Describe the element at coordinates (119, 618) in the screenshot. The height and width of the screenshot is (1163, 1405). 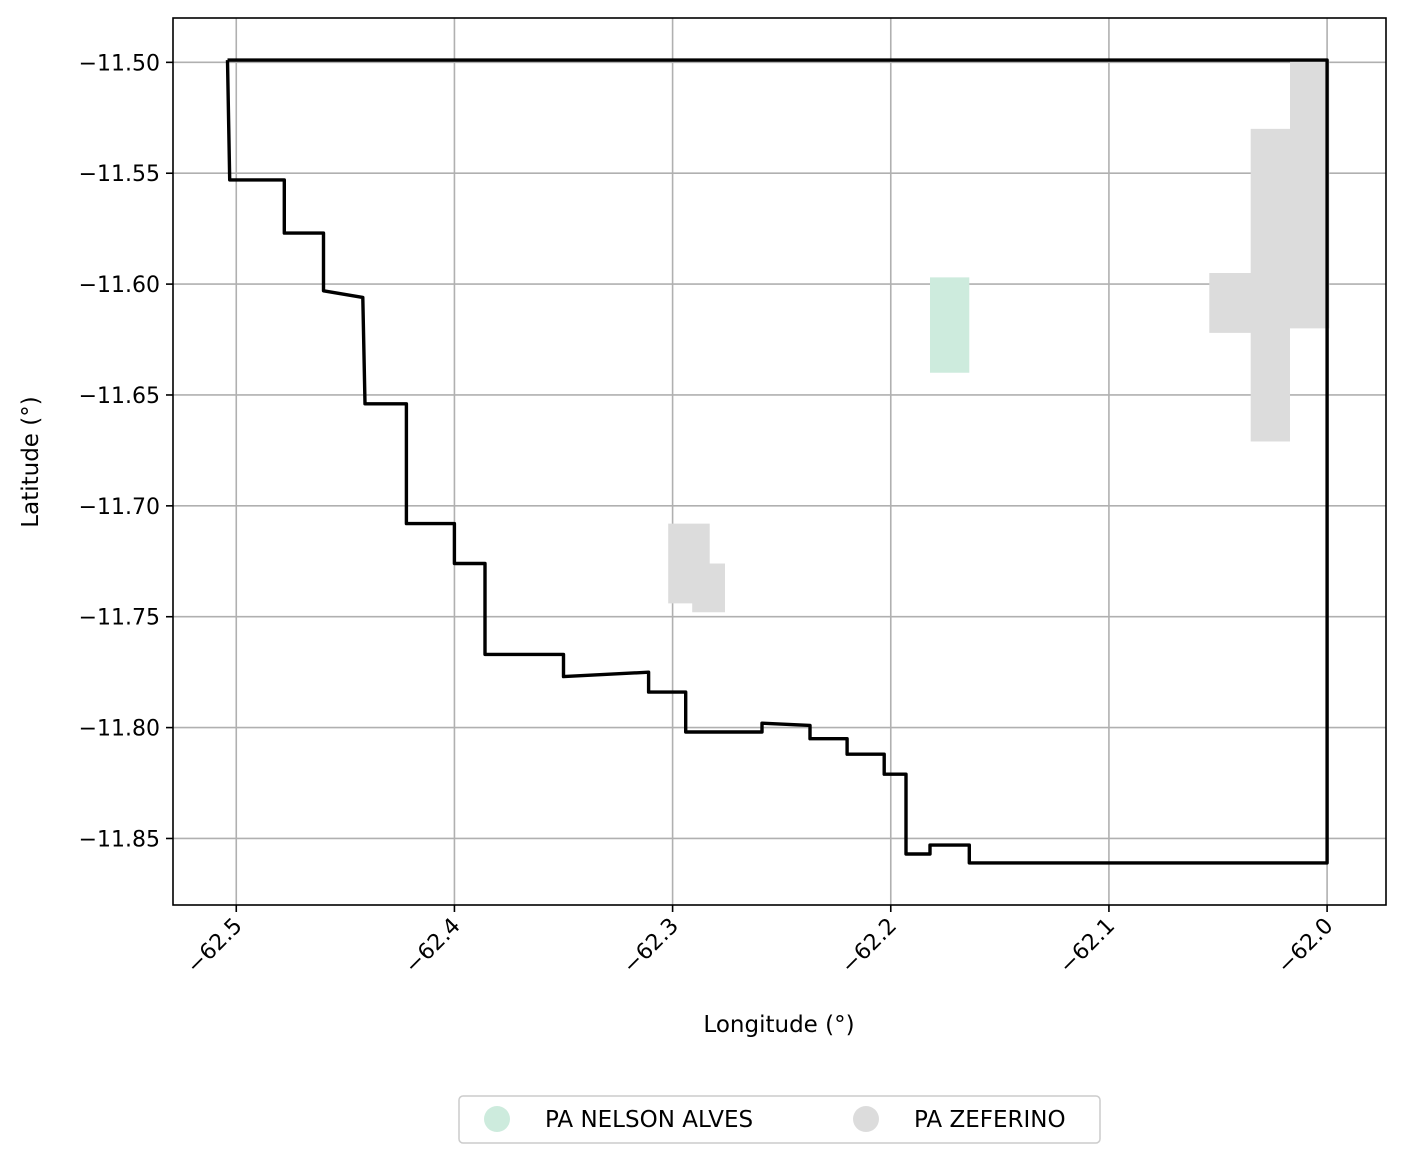
I see `y-tick-label: −11.75` at that location.